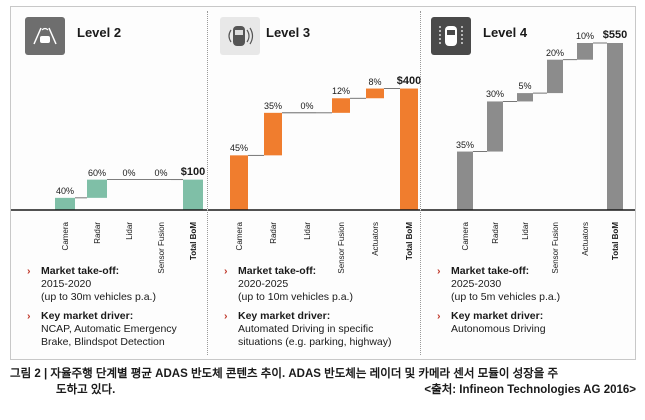  What do you see at coordinates (315, 342) in the screenshot?
I see `driver-line: situations (e.g. parking, highway)` at bounding box center [315, 342].